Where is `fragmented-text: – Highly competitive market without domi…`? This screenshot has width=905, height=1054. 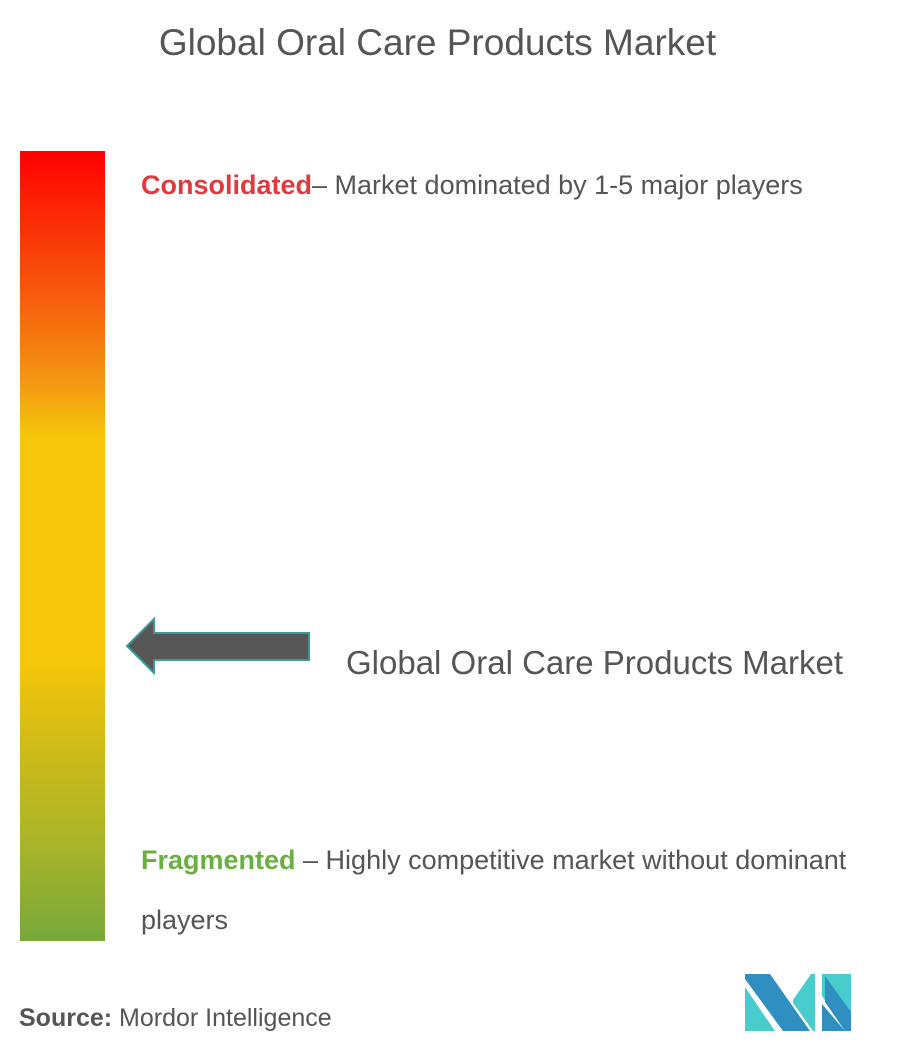 fragmented-text: – Highly competitive market without domi… is located at coordinates (494, 890).